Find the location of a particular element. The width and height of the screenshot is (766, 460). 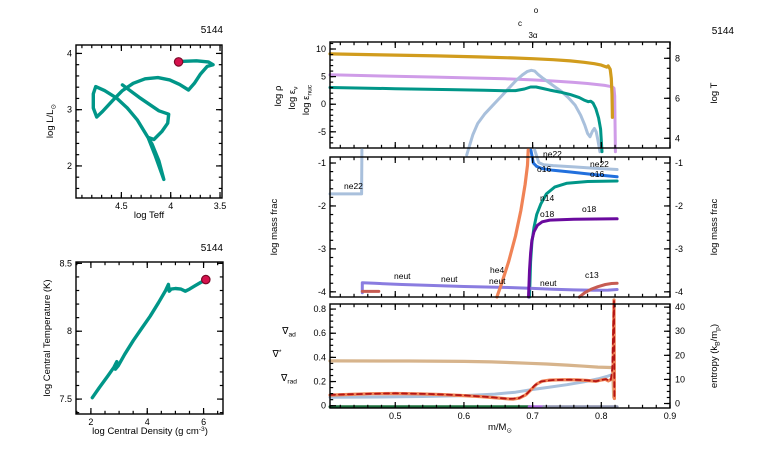

profiles-xlabel: m/M⊙ is located at coordinates (500, 428).